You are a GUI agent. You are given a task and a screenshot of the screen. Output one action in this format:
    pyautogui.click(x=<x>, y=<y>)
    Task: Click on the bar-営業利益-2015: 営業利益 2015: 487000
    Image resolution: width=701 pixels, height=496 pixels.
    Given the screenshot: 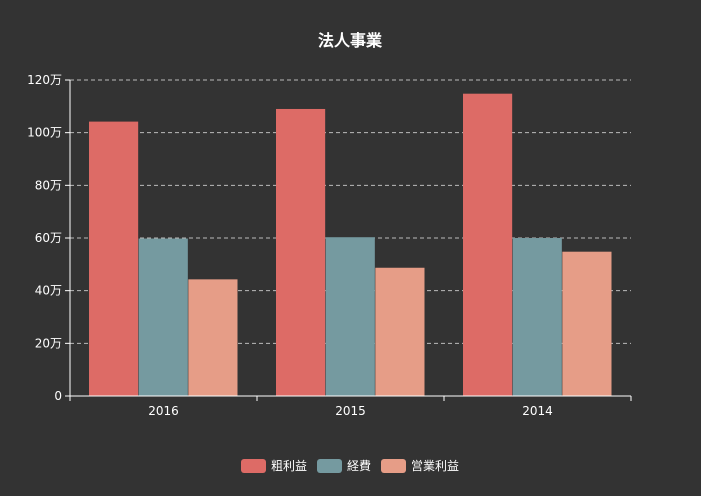 What is the action you would take?
    pyautogui.click(x=400, y=331)
    